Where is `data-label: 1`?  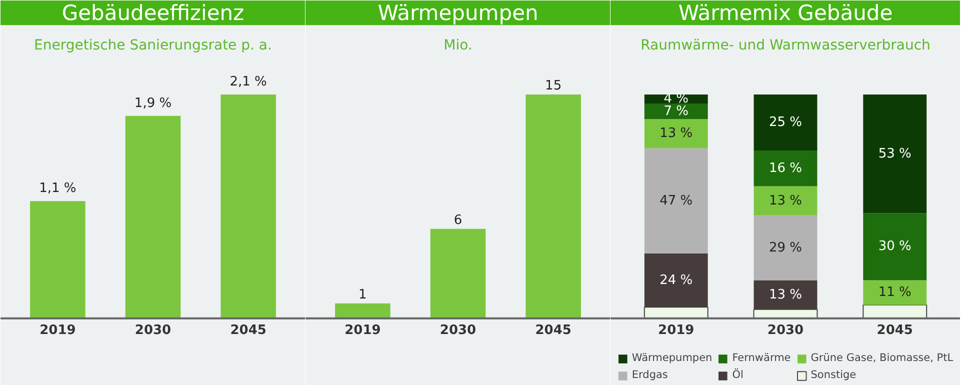
data-label: 1 is located at coordinates (362, 294).